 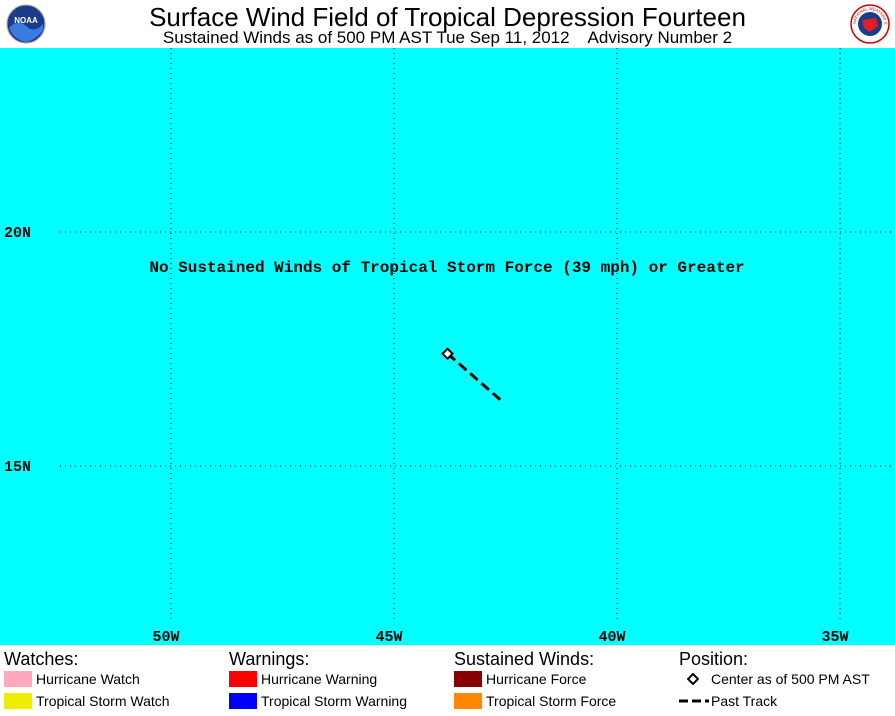 What do you see at coordinates (524, 659) in the screenshot?
I see `legend-winds-title: Sustained Winds:` at bounding box center [524, 659].